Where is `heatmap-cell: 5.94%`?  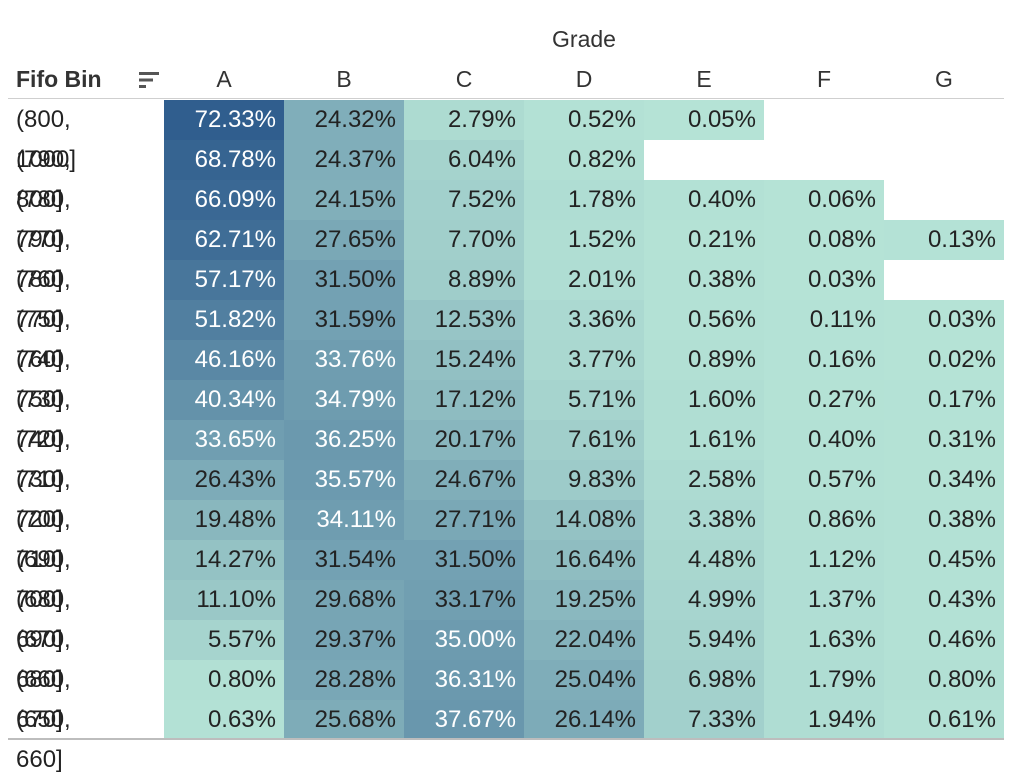 heatmap-cell: 5.94% is located at coordinates (704, 640).